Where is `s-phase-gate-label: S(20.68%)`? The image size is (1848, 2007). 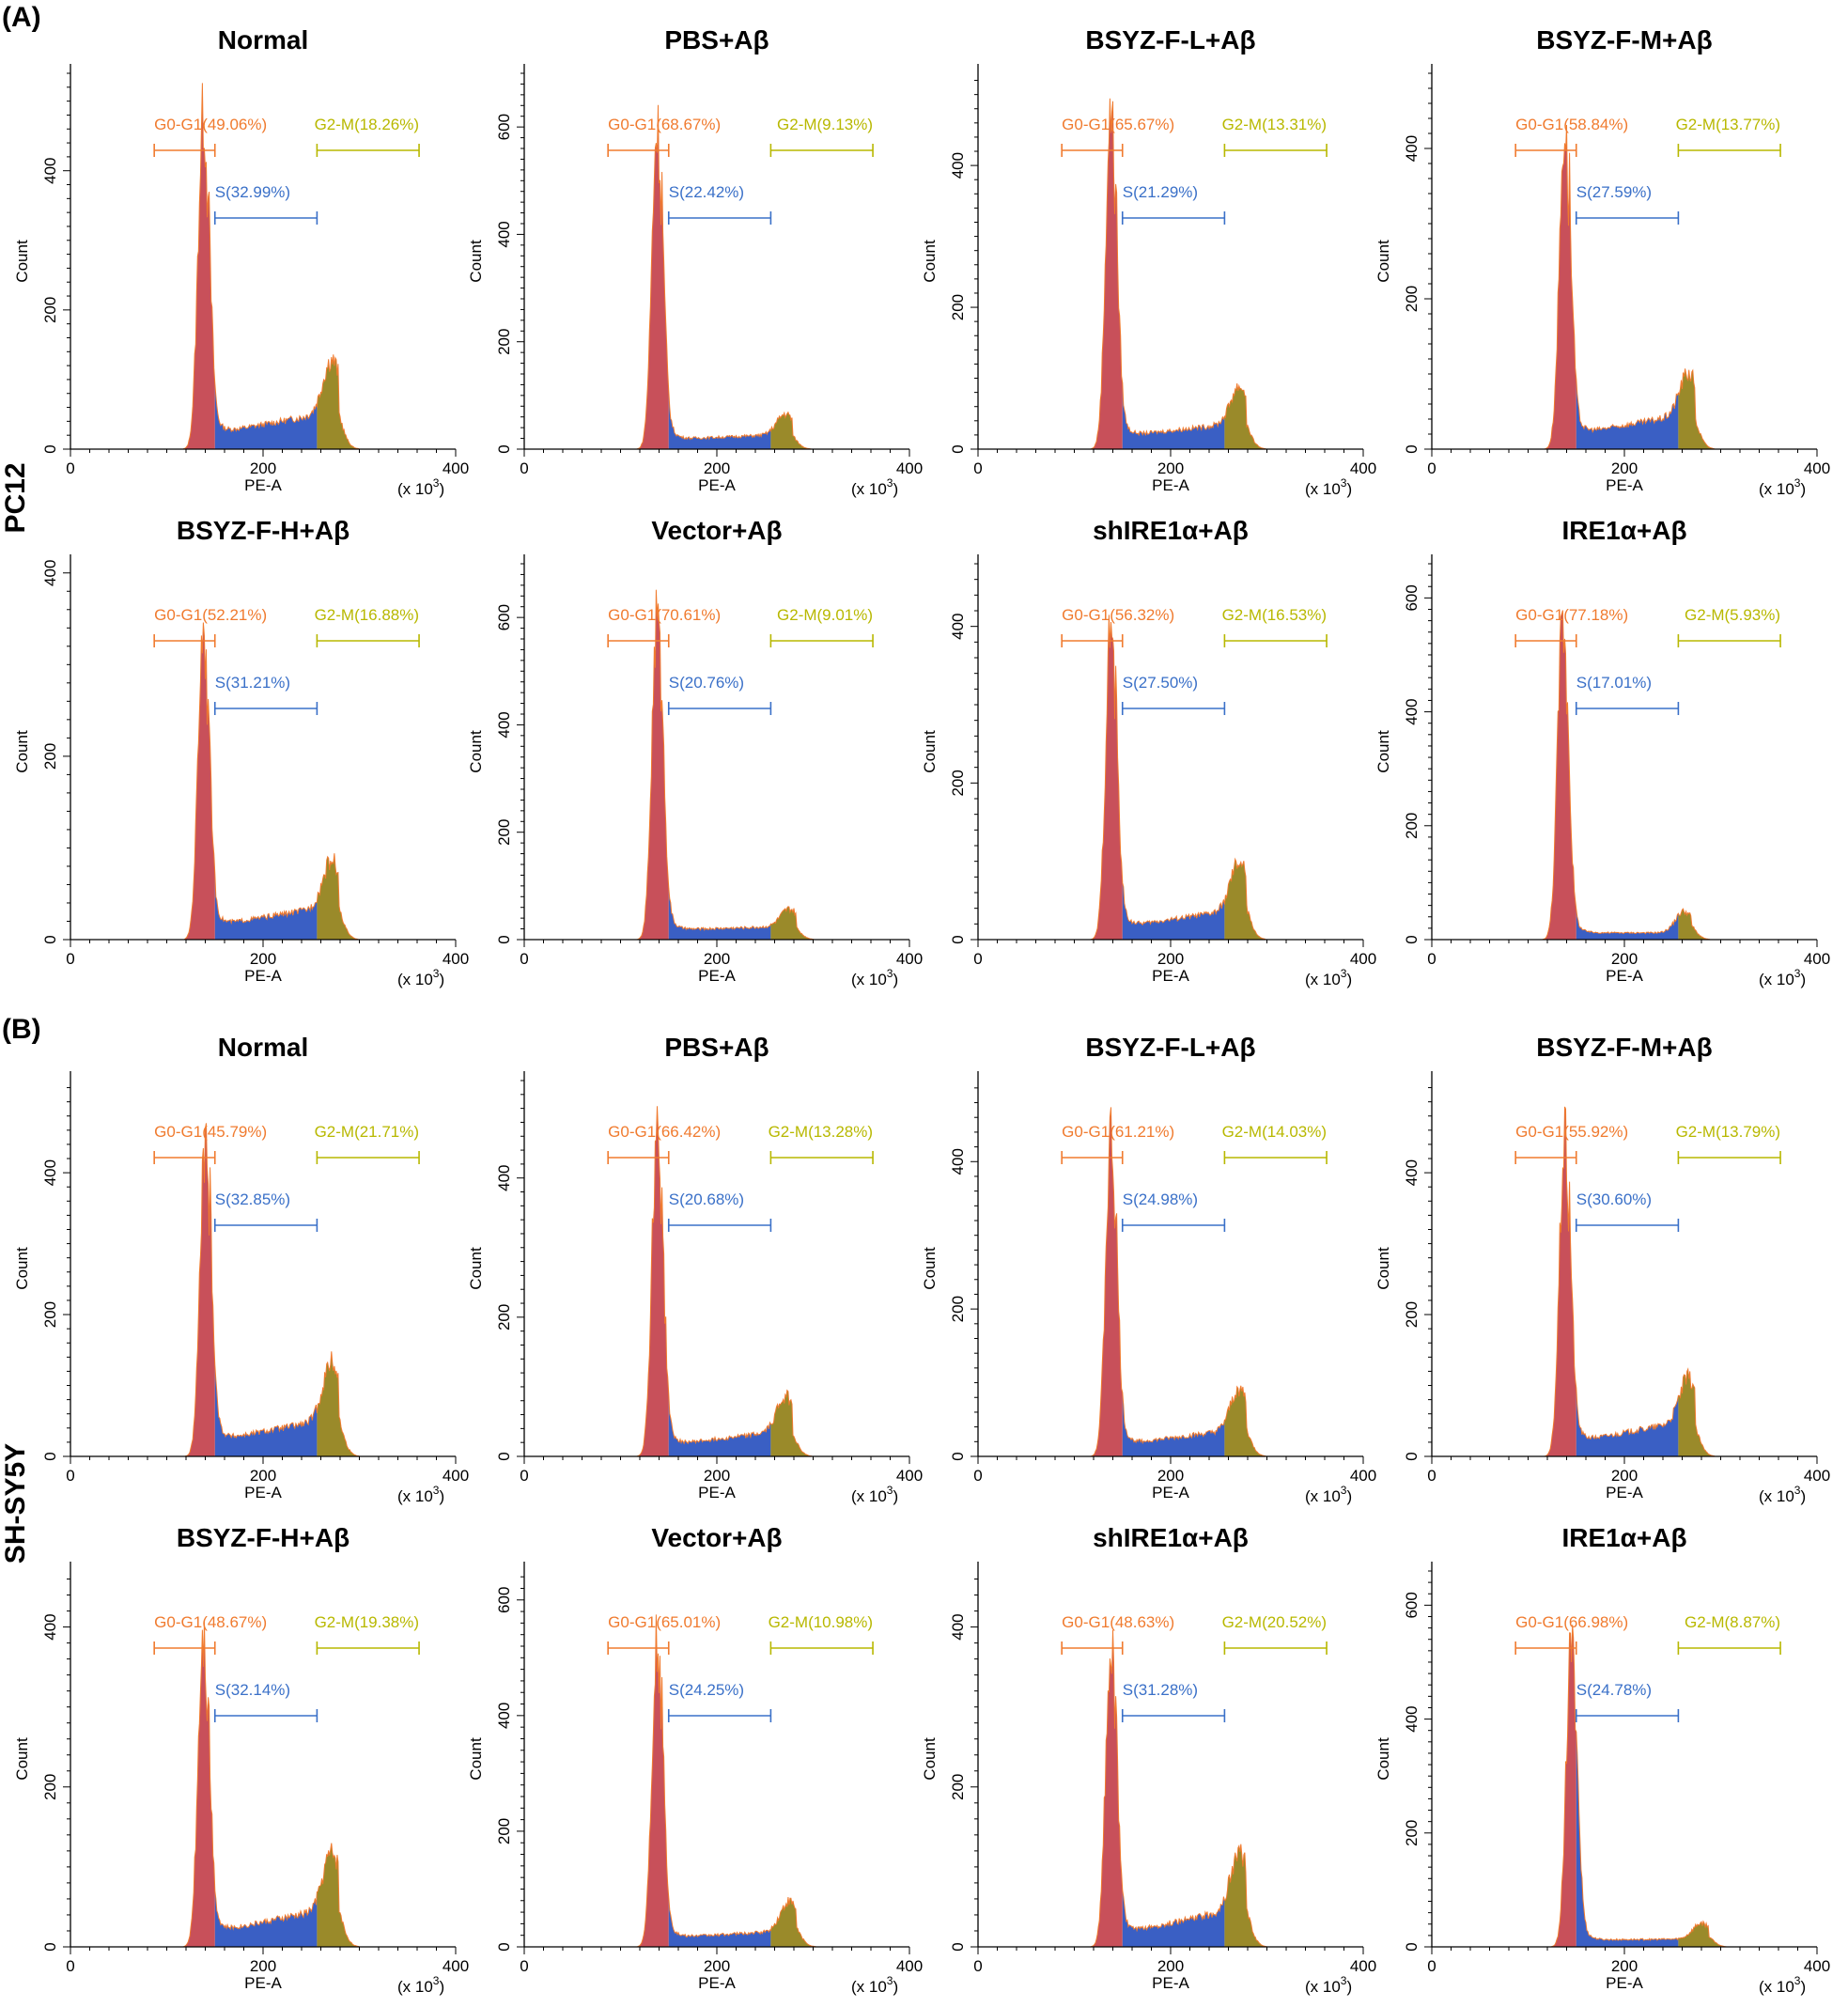
s-phase-gate-label: S(20.68%) is located at coordinates (706, 1199).